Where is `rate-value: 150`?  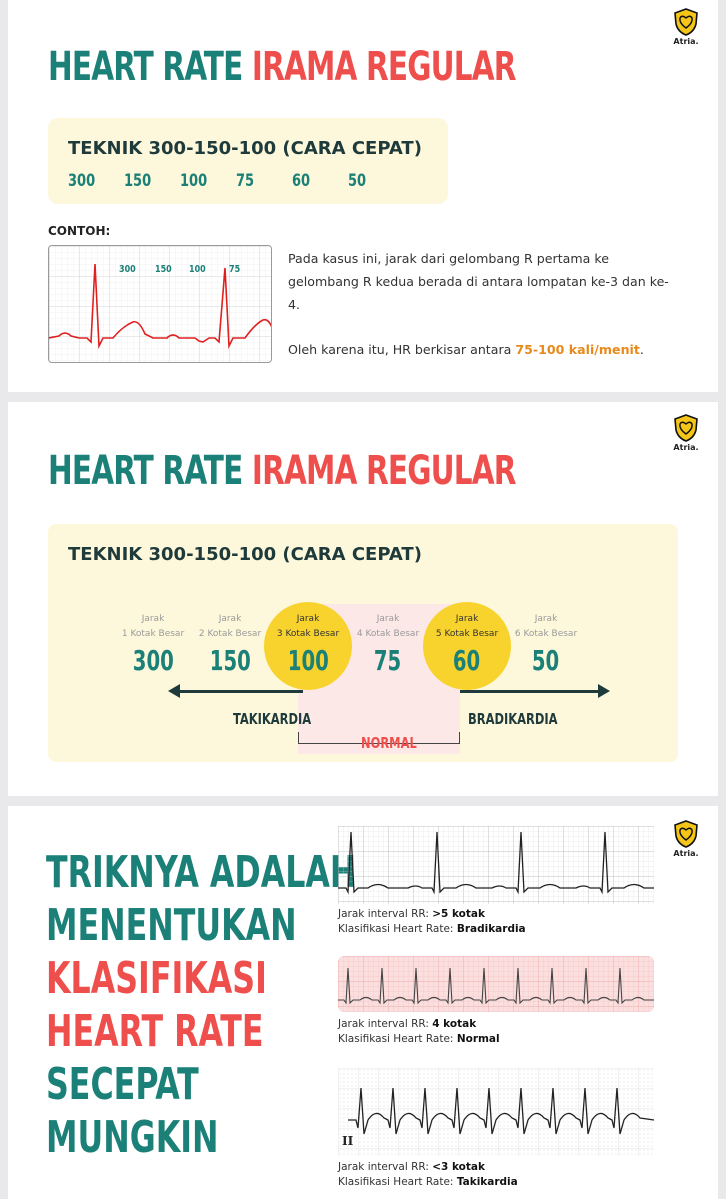
rate-value: 150 is located at coordinates (230, 660).